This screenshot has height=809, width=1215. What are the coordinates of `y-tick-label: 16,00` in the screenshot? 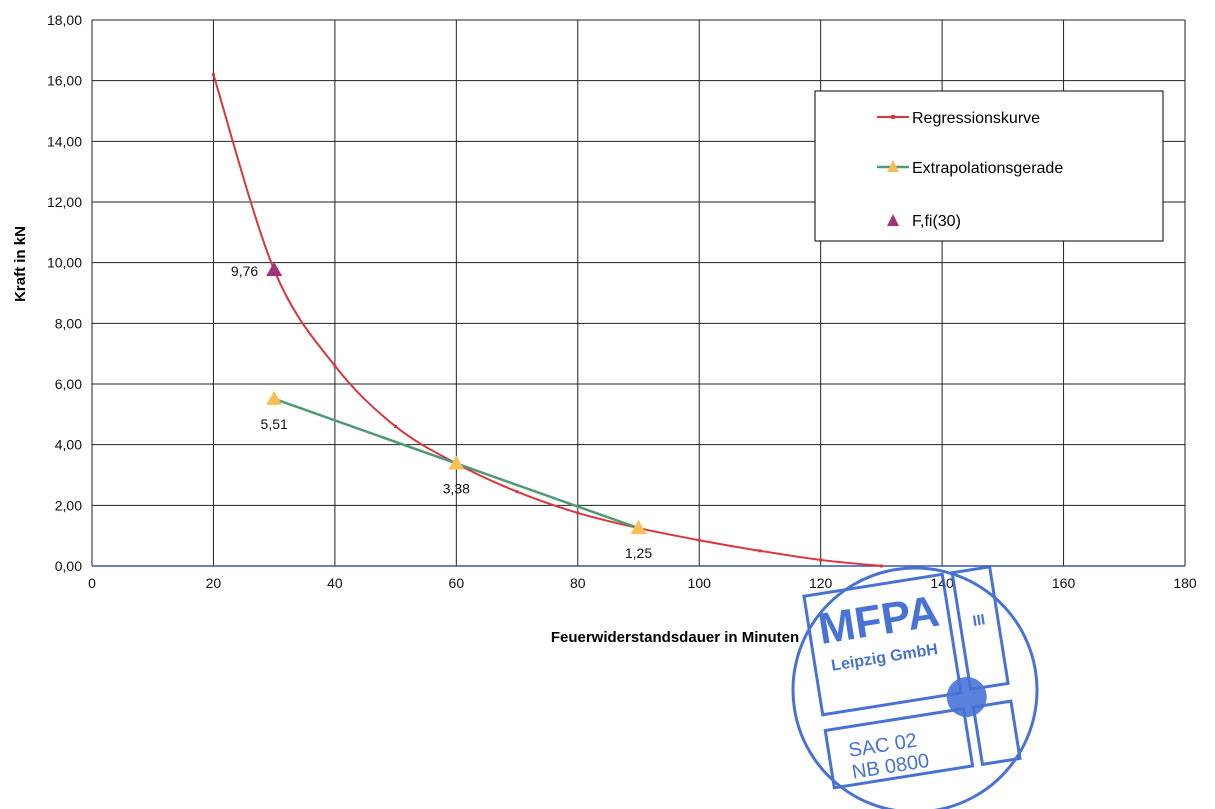 It's located at (64, 81).